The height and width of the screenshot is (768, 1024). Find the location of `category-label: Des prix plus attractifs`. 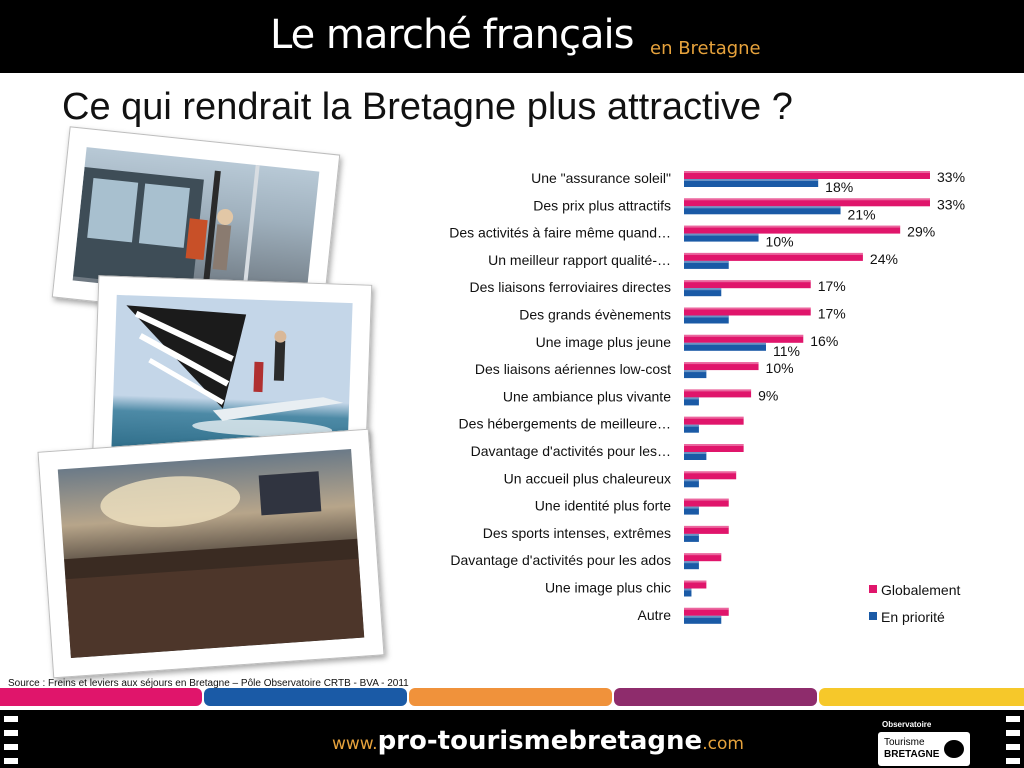

category-label: Des prix plus attractifs is located at coordinates (602, 205).